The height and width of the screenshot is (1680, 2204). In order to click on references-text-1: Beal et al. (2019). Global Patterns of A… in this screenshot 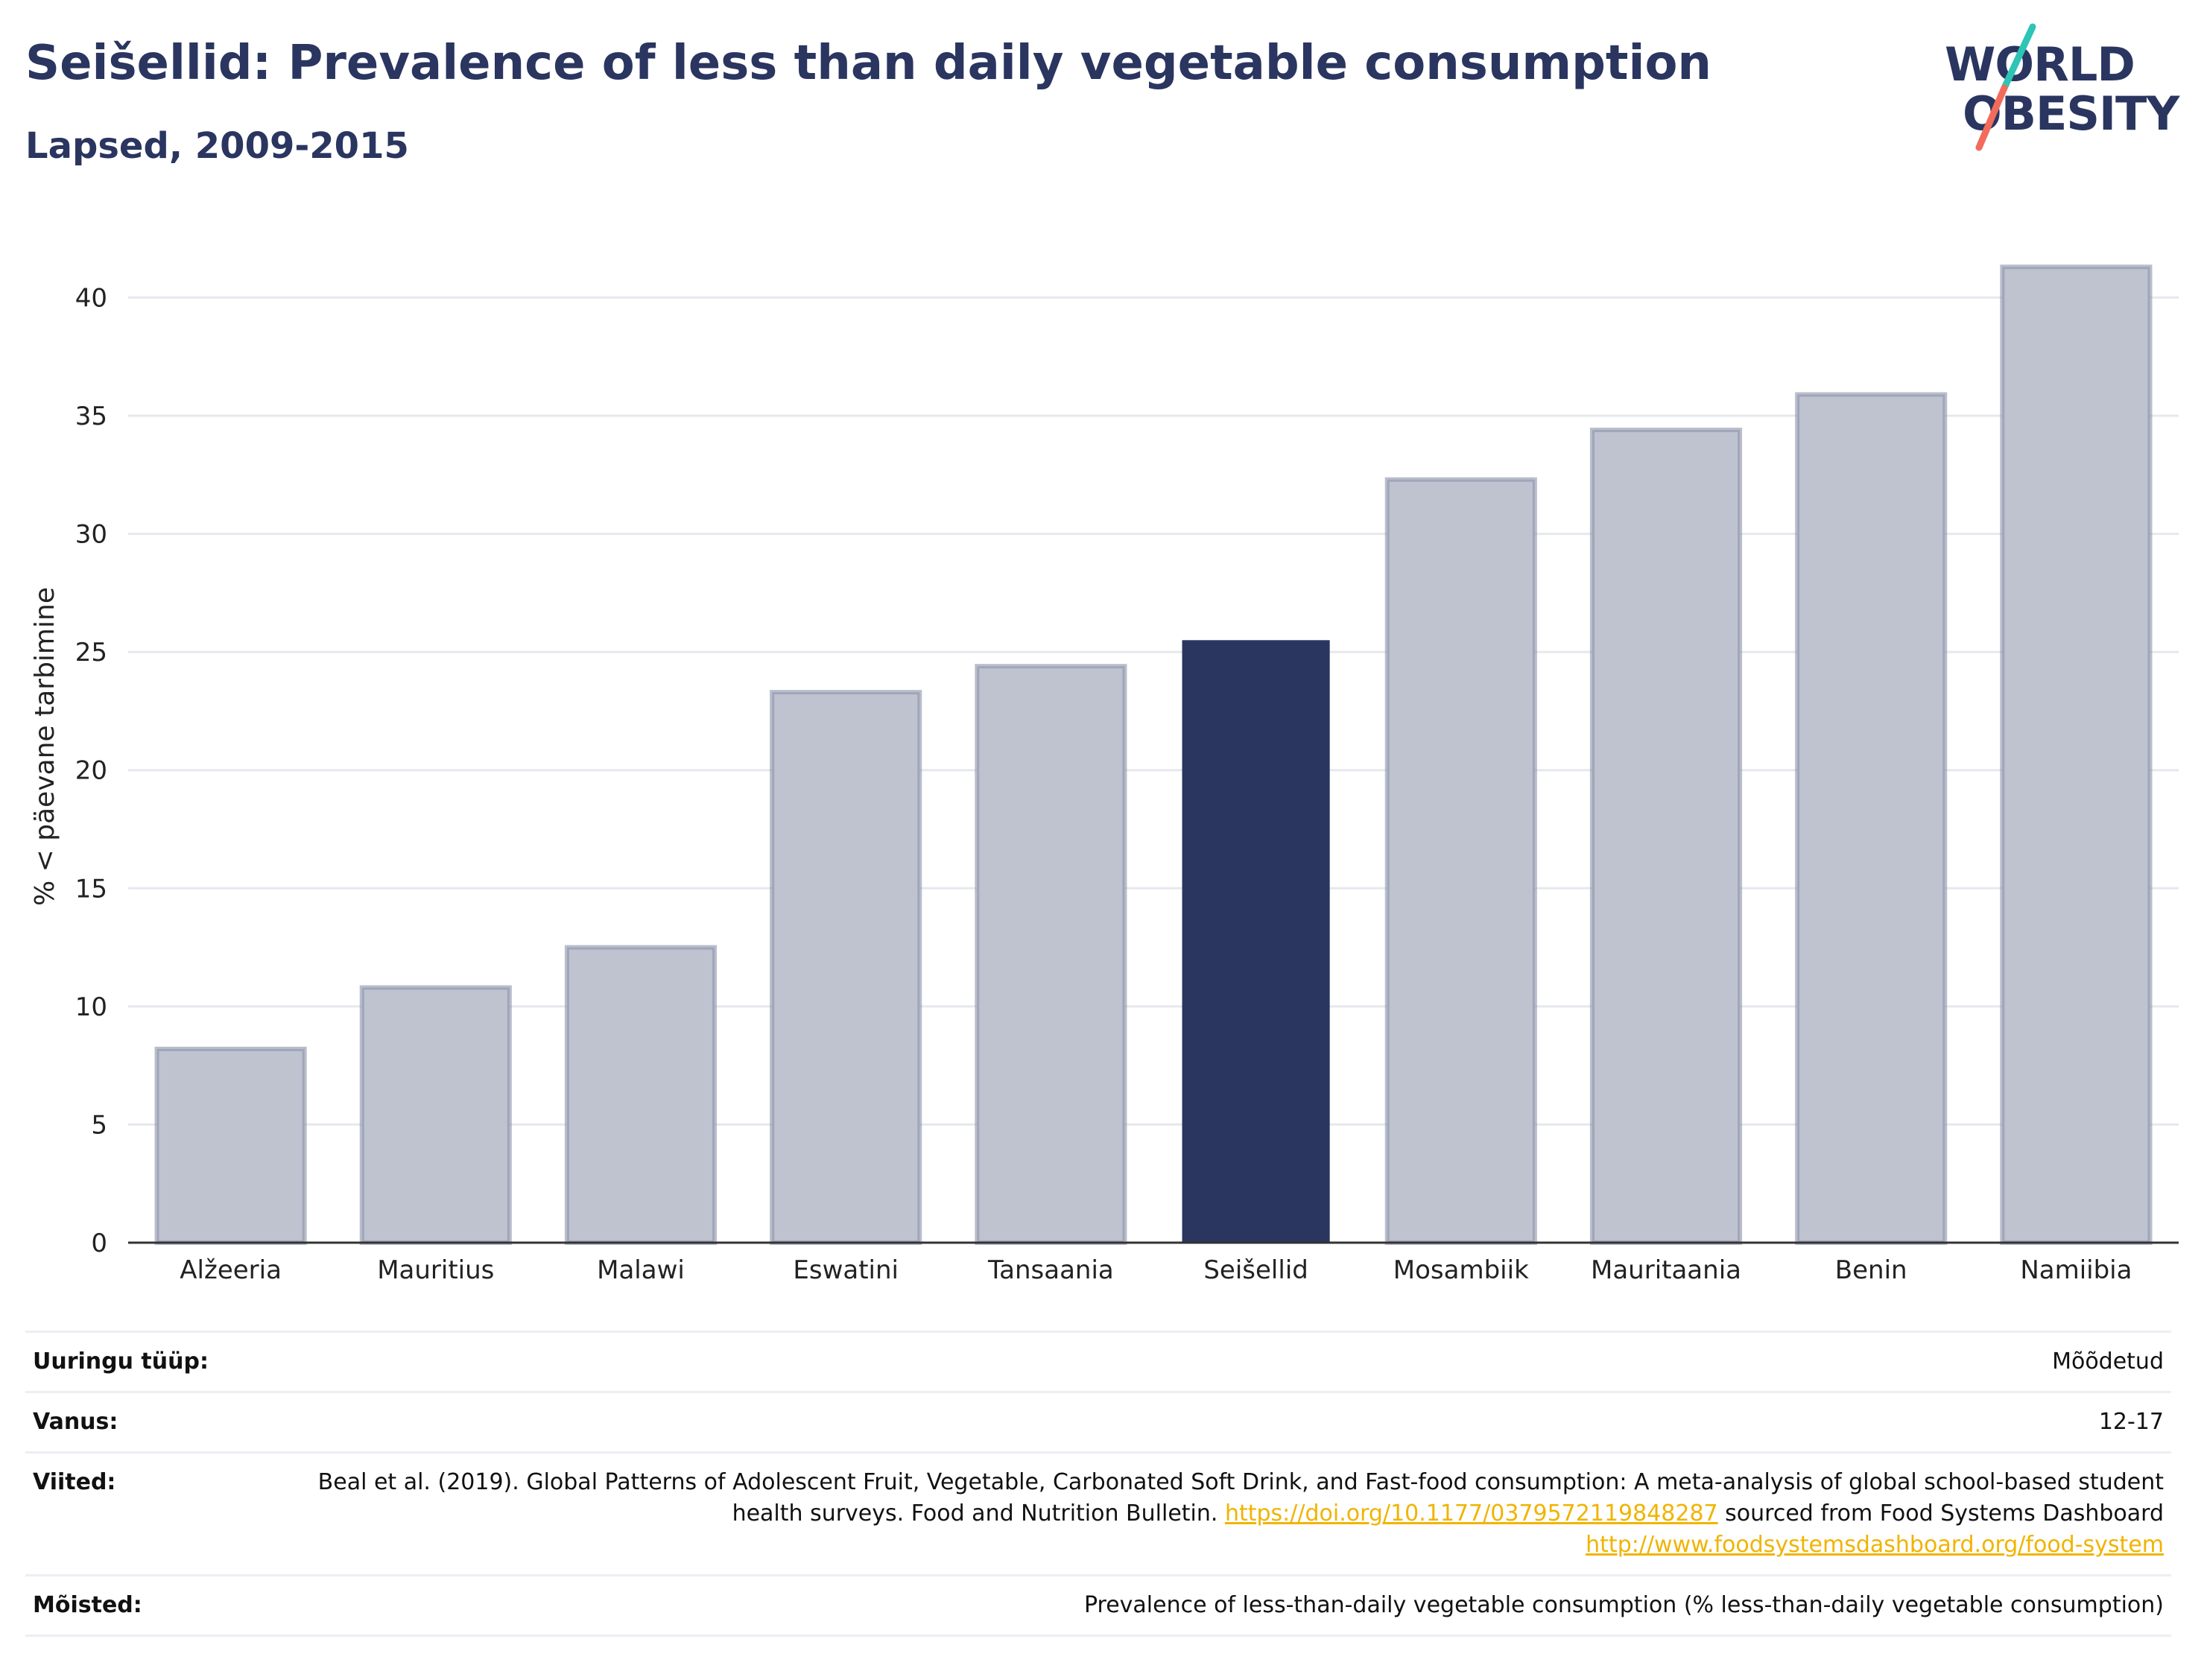, I will do `click(1240, 1498)`.